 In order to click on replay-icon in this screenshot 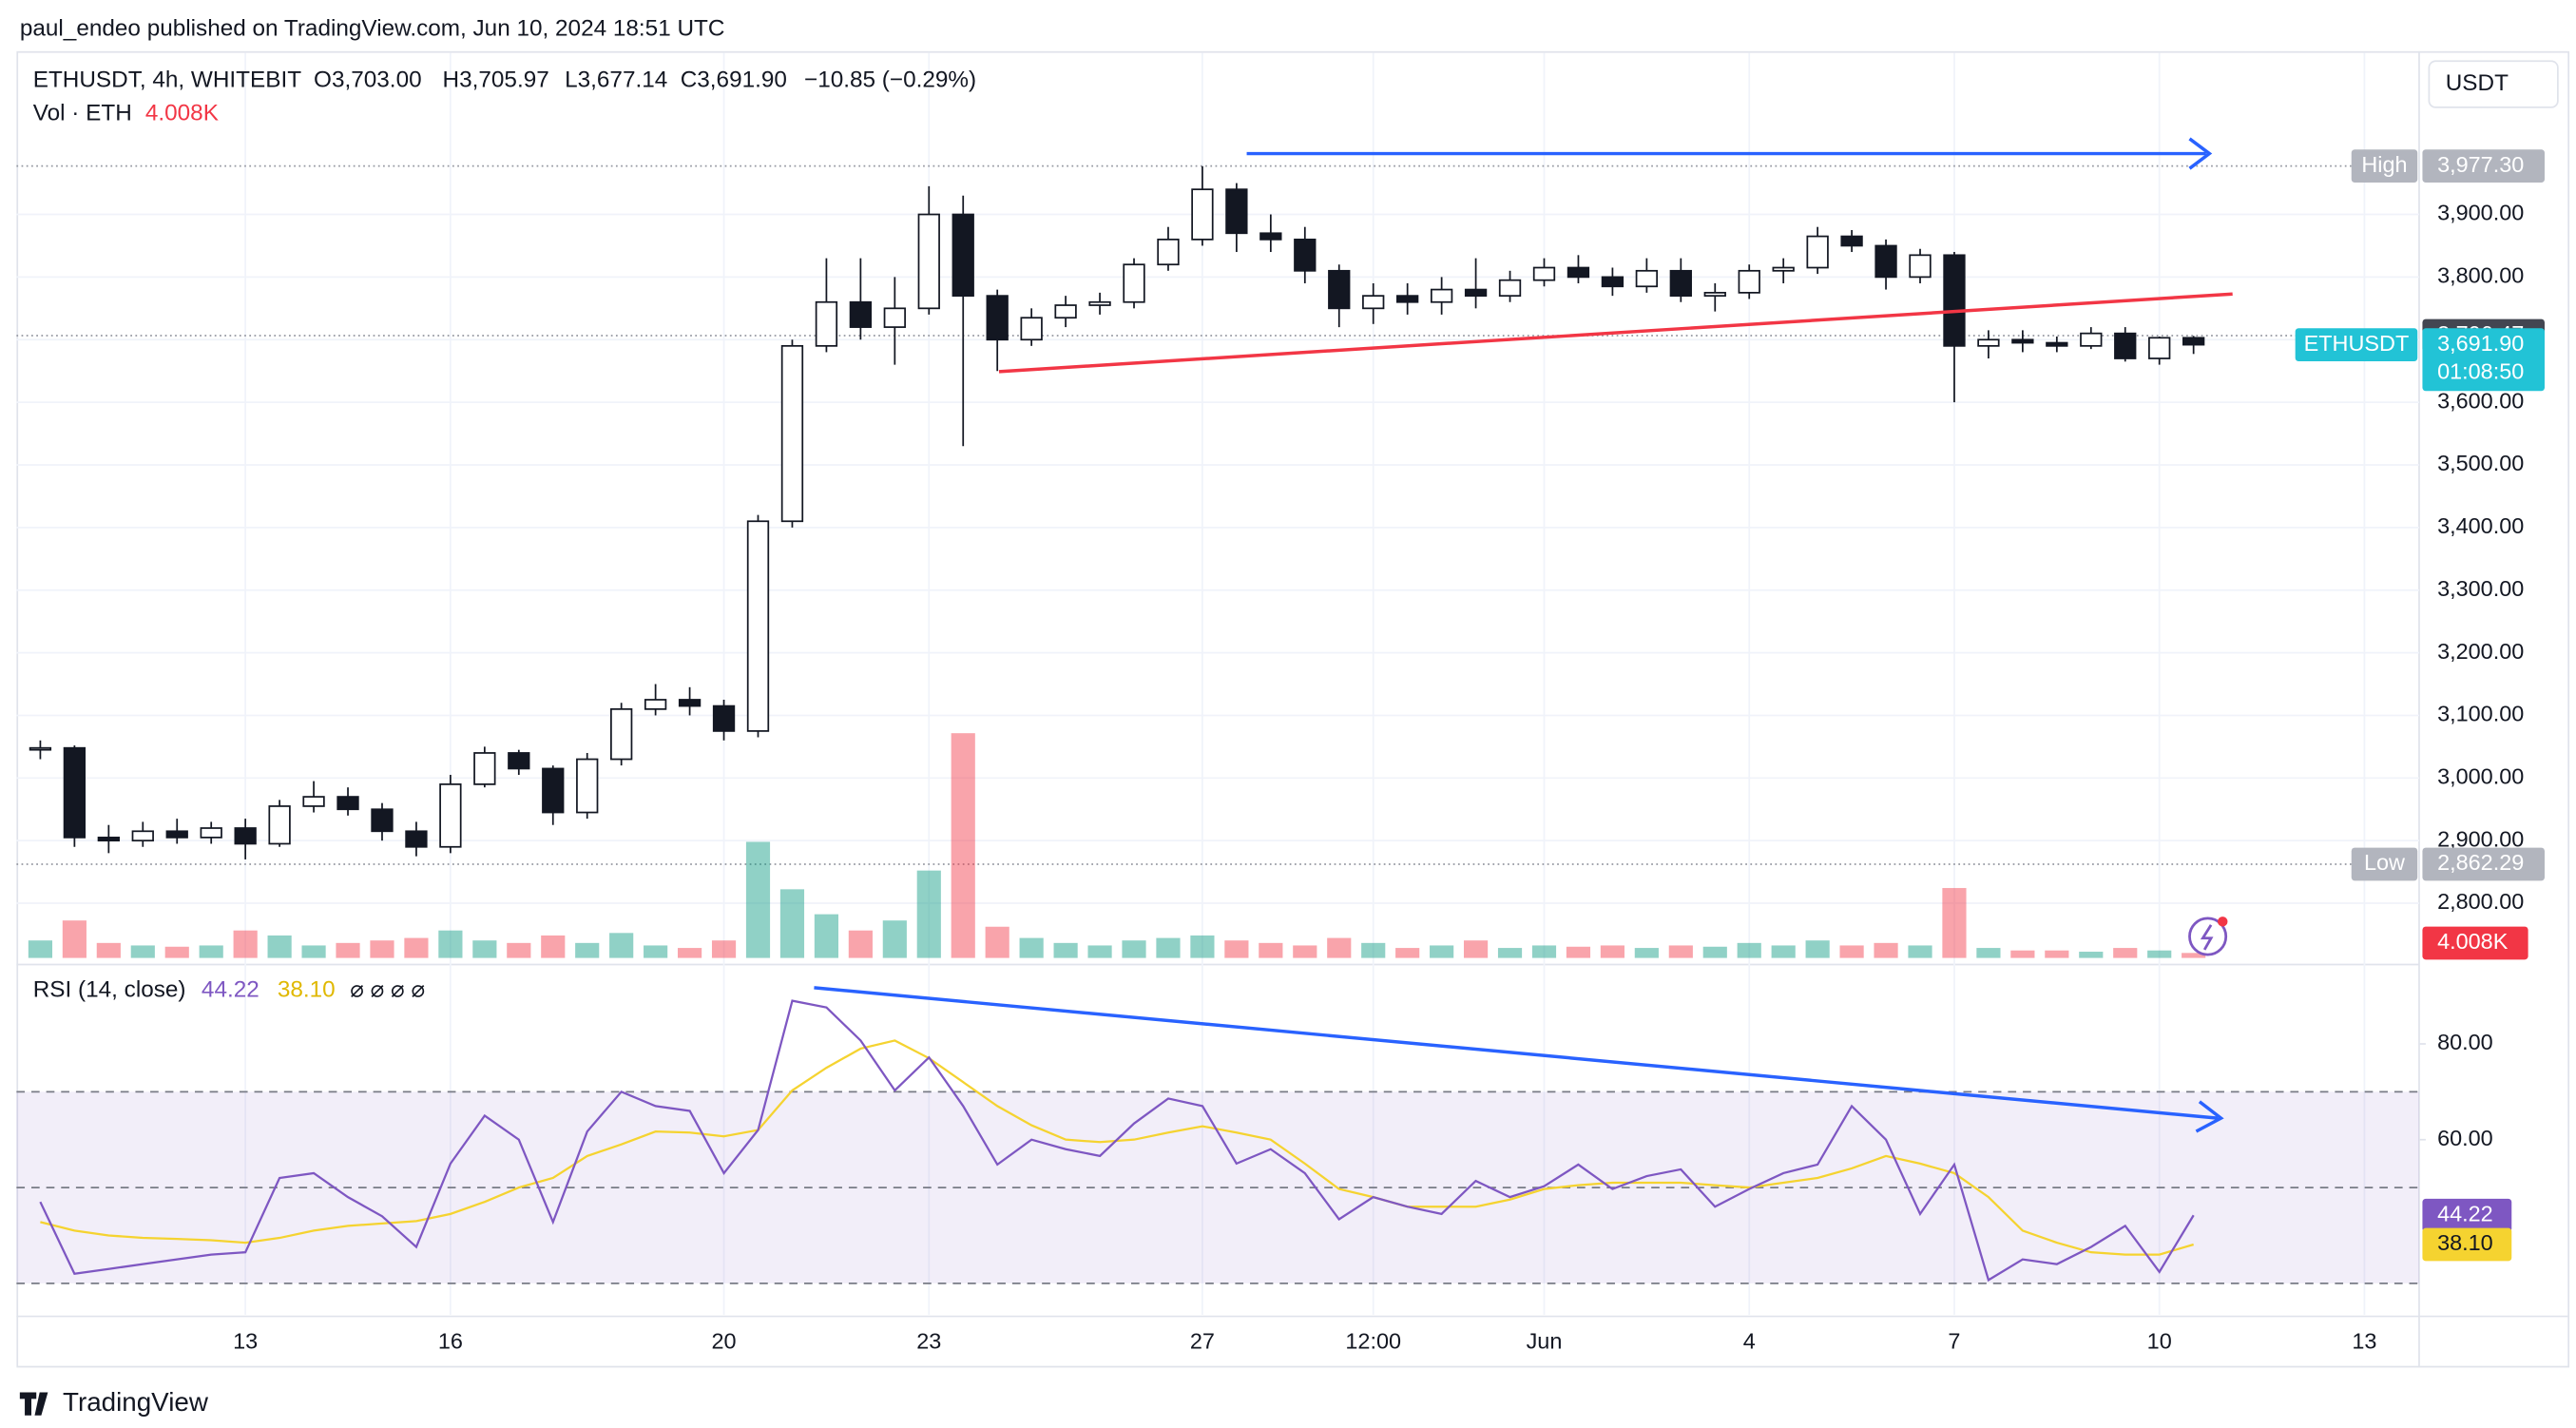, I will do `click(2208, 937)`.